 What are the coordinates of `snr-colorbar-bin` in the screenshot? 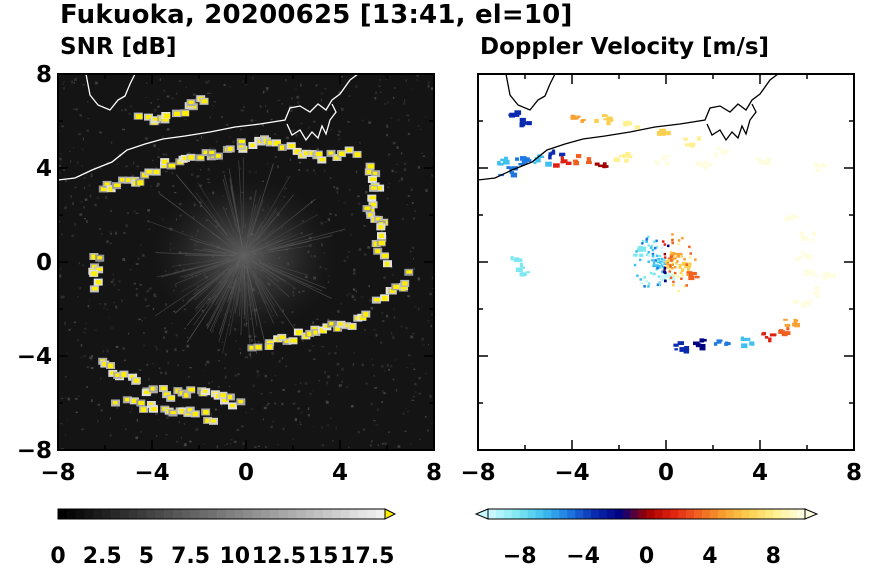 It's located at (222, 514).